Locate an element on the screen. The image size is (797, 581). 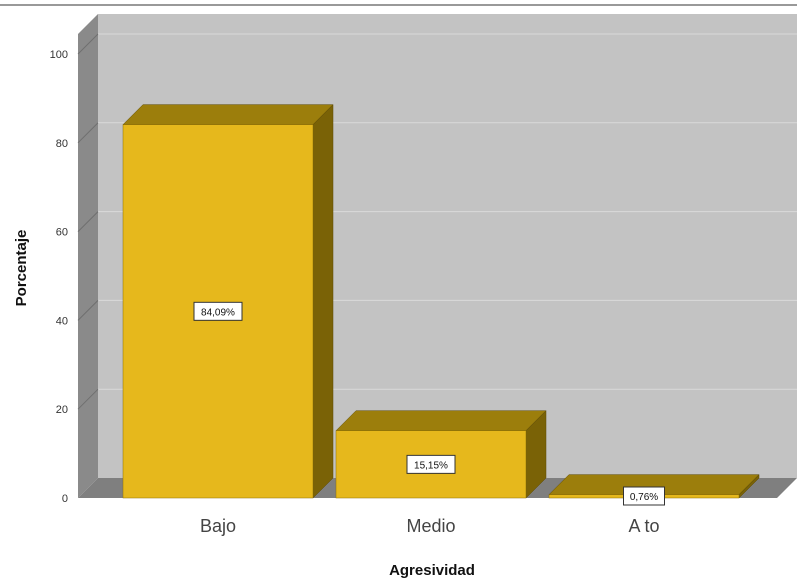
data-label: 84,09% is located at coordinates (218, 311).